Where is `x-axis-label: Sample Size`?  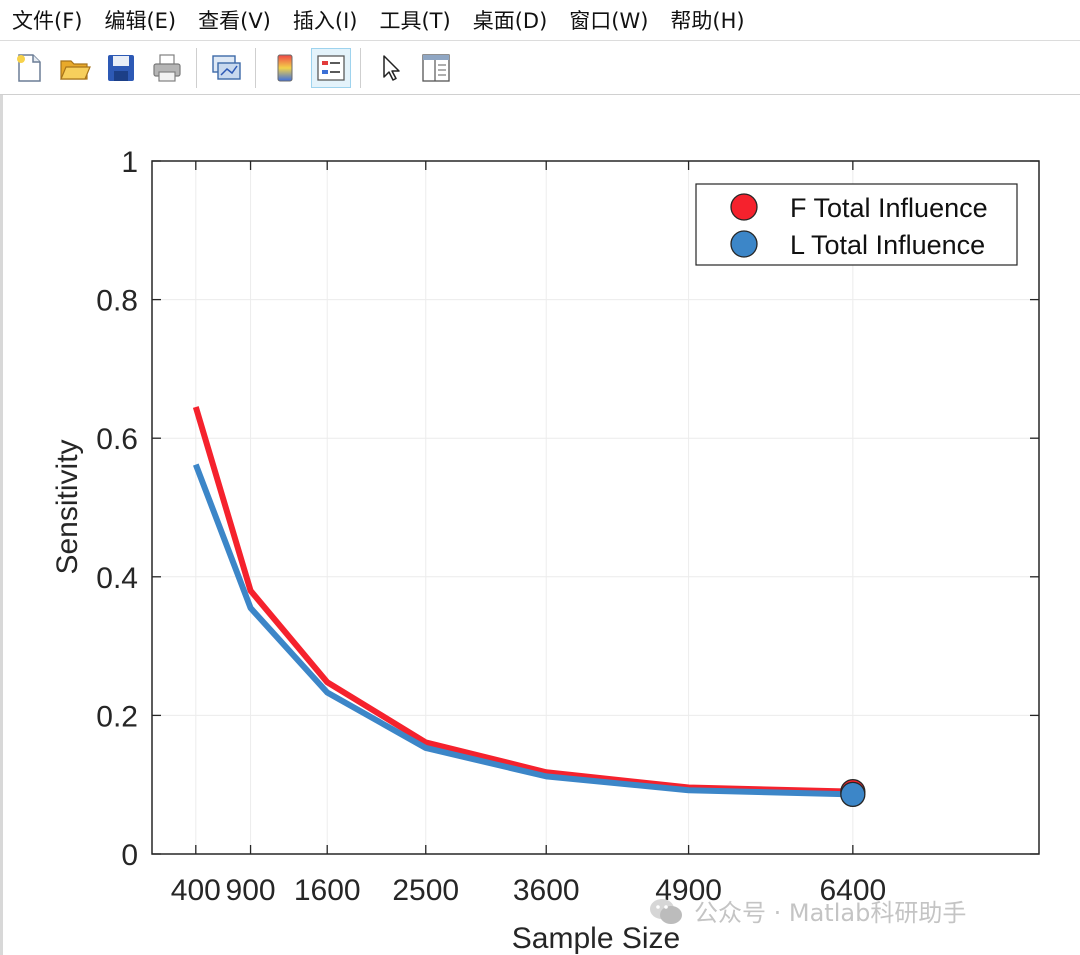
x-axis-label: Sample Size is located at coordinates (596, 938).